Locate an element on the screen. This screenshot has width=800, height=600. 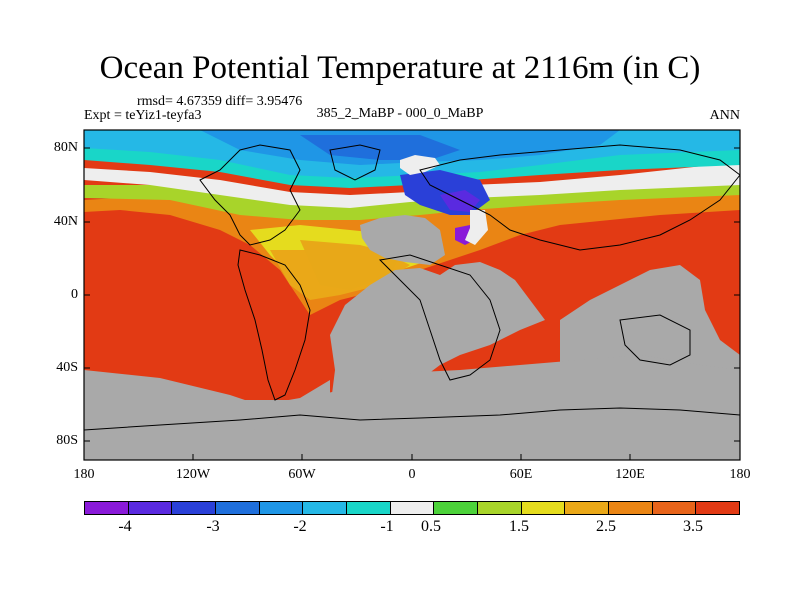
stats-label: rmsd= 4.67359 diff= 3.95476 is located at coordinates (220, 101).